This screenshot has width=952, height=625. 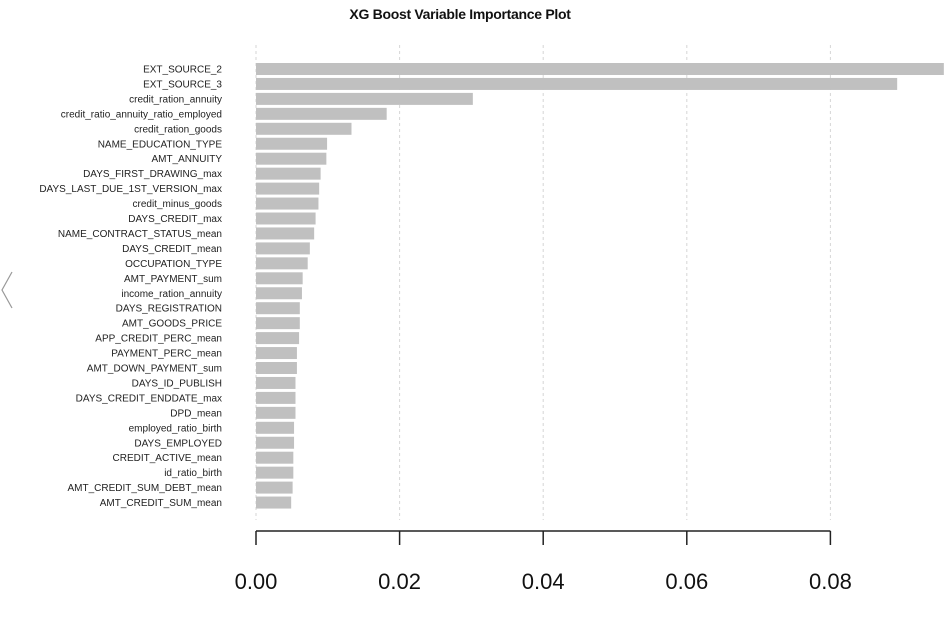 What do you see at coordinates (173, 264) in the screenshot?
I see `category-label: OCCUPATION_TYPE` at bounding box center [173, 264].